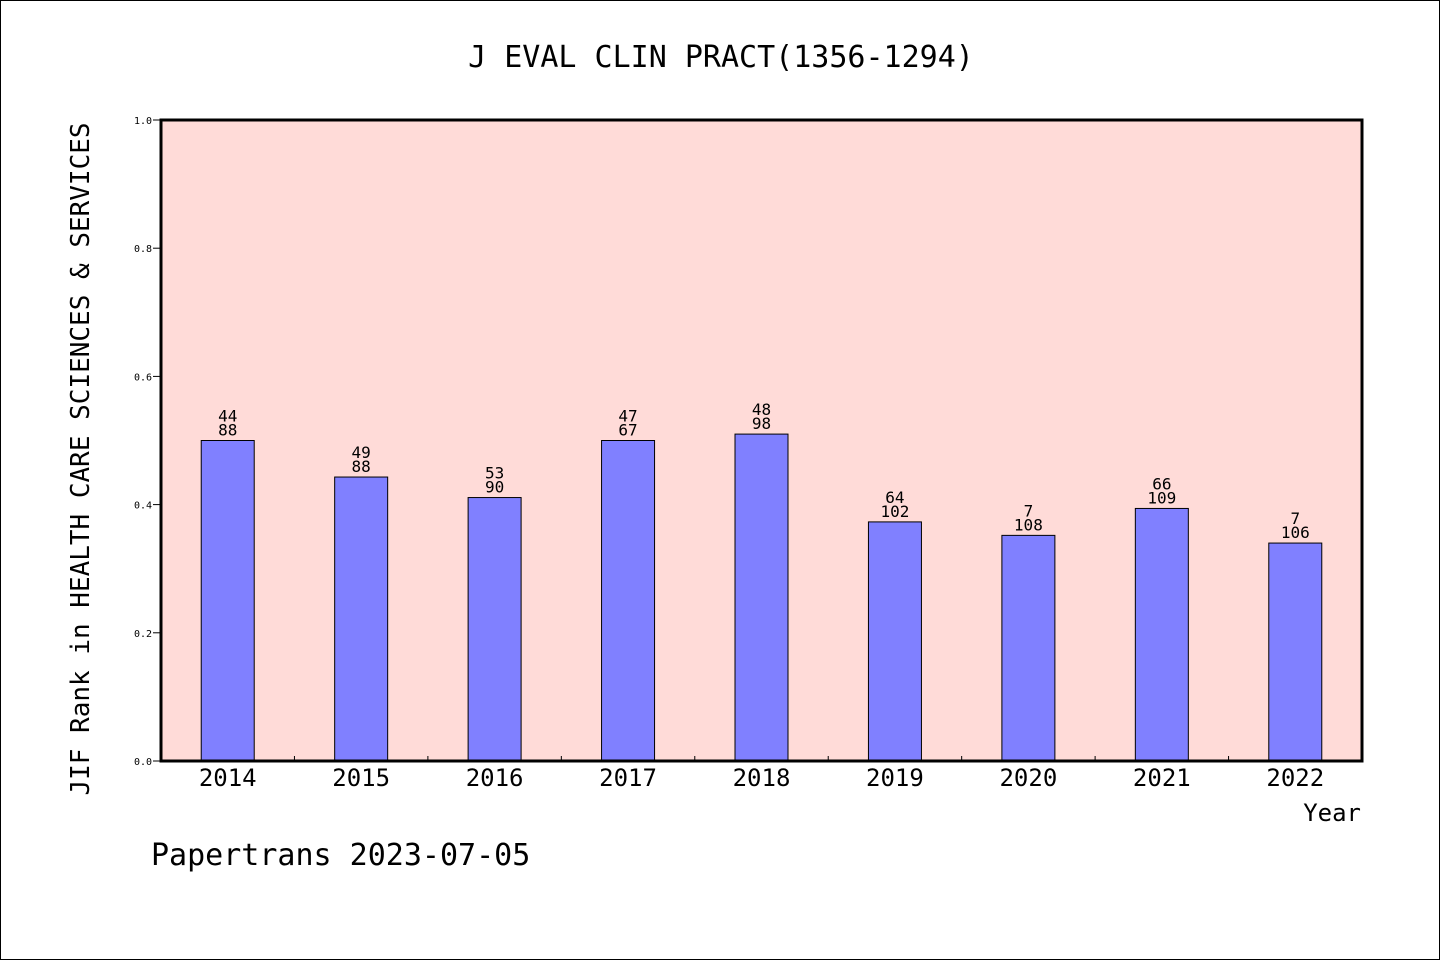 The width and height of the screenshot is (1440, 960). Describe the element at coordinates (1295, 518) in the screenshot. I see `rank-label-2022: 7` at that location.